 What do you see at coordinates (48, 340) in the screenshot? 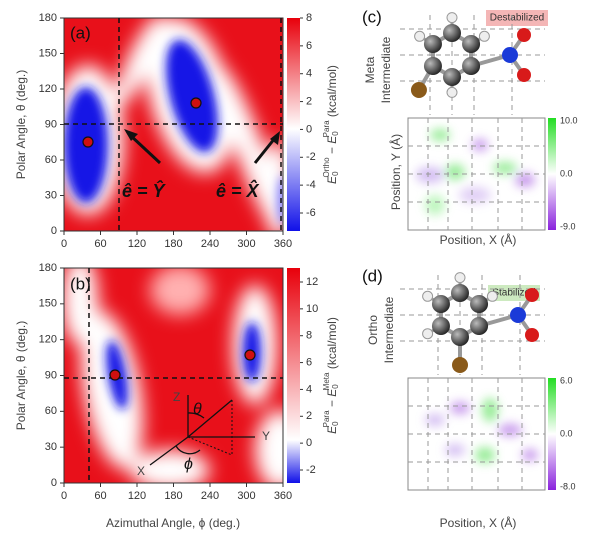
I see `y-tick-label: 120` at bounding box center [48, 340].